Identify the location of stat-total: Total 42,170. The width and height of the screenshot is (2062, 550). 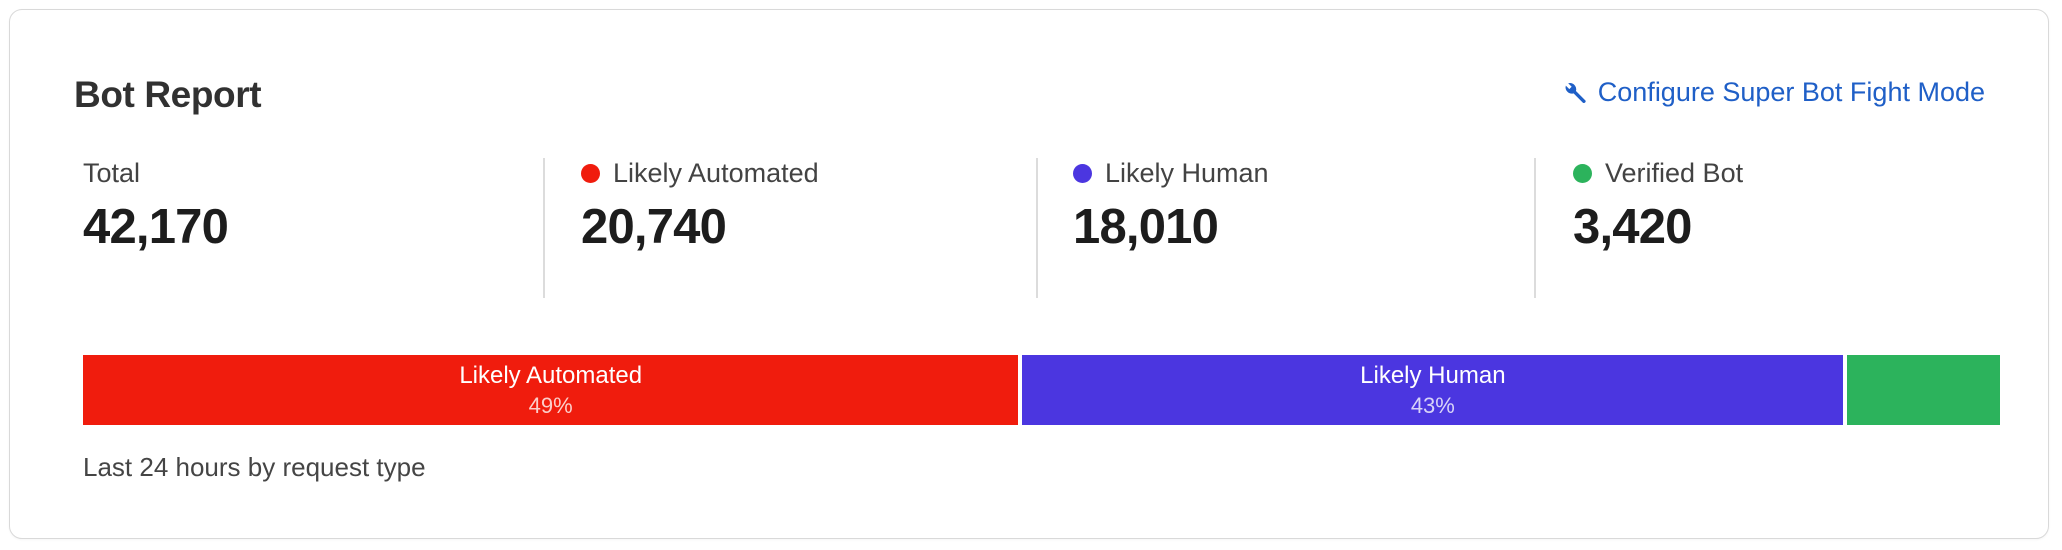
(156, 206).